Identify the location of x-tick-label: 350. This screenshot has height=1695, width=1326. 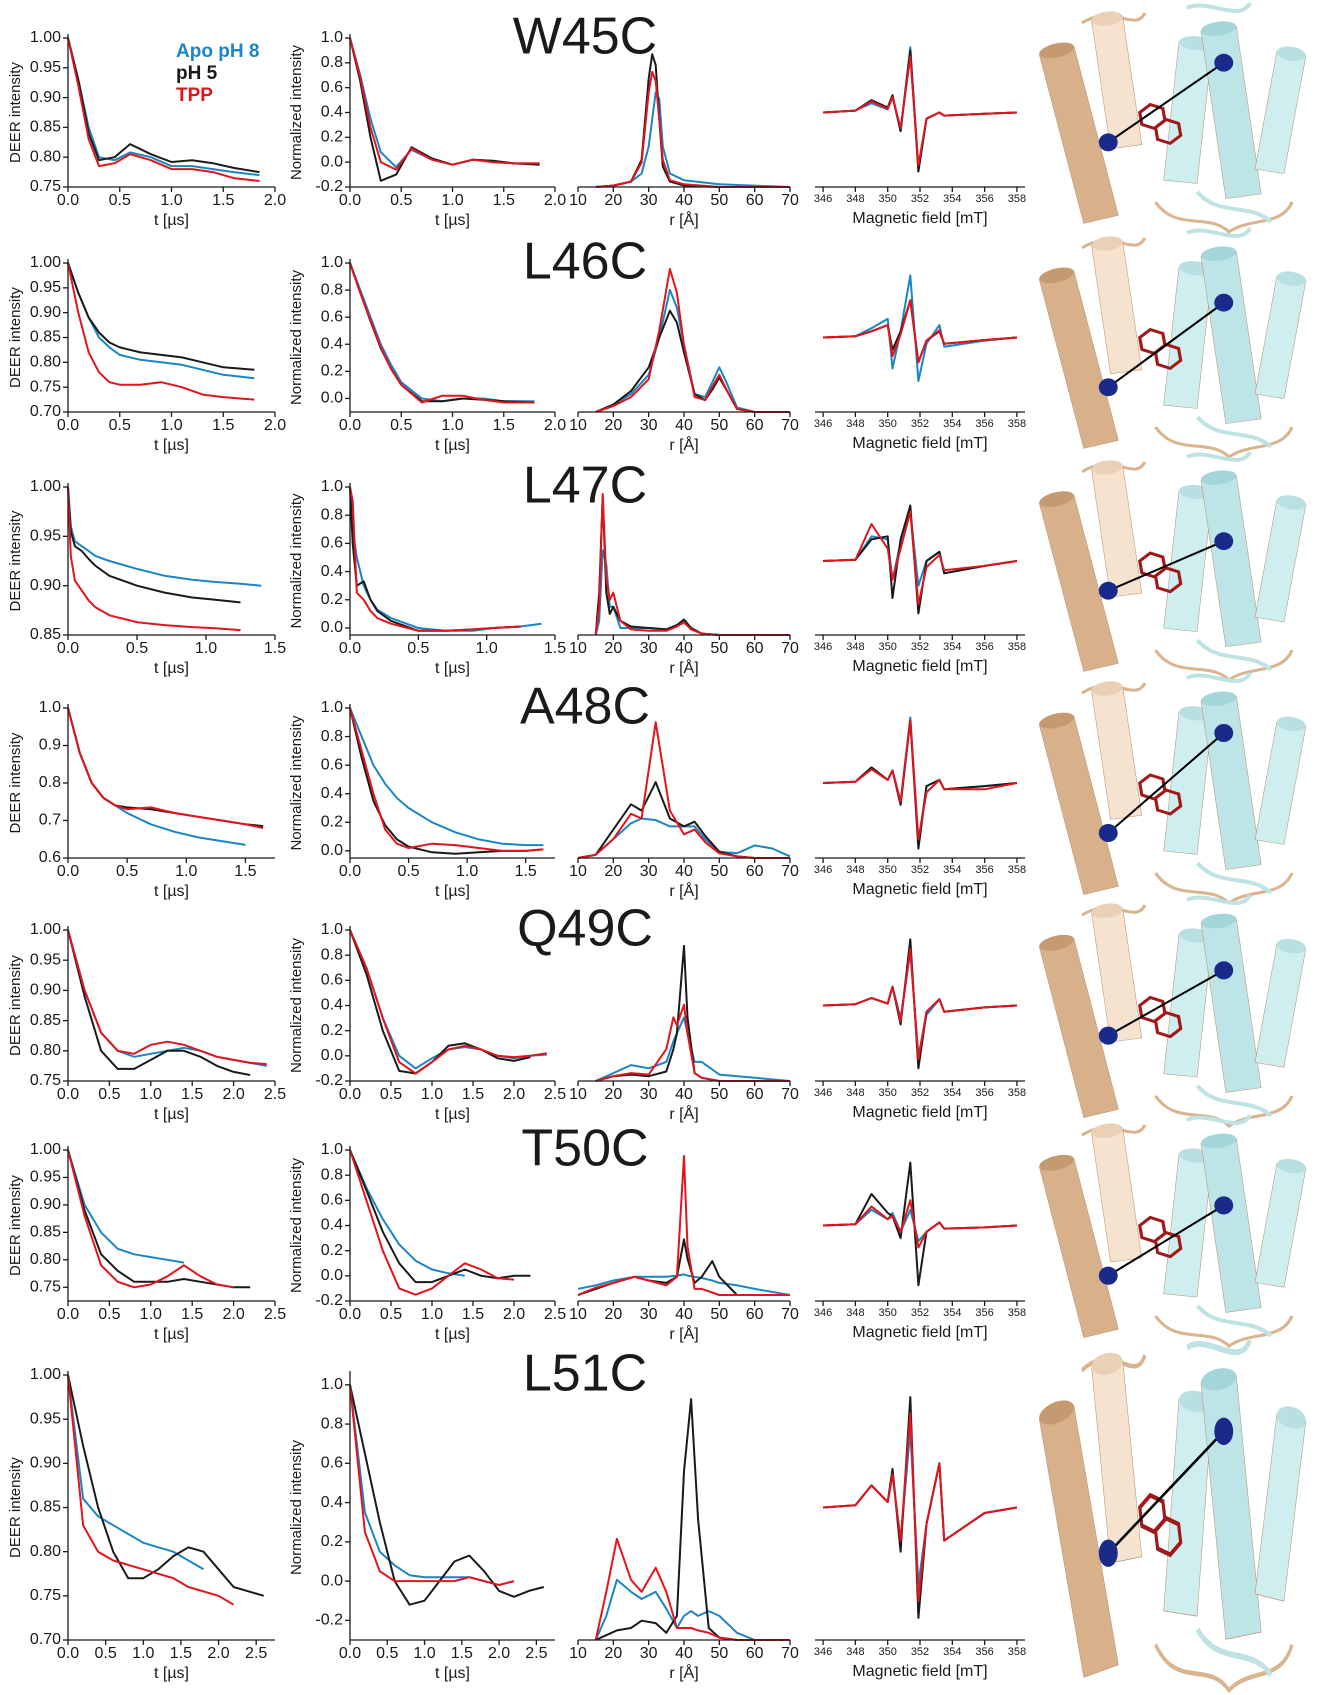
(888, 870).